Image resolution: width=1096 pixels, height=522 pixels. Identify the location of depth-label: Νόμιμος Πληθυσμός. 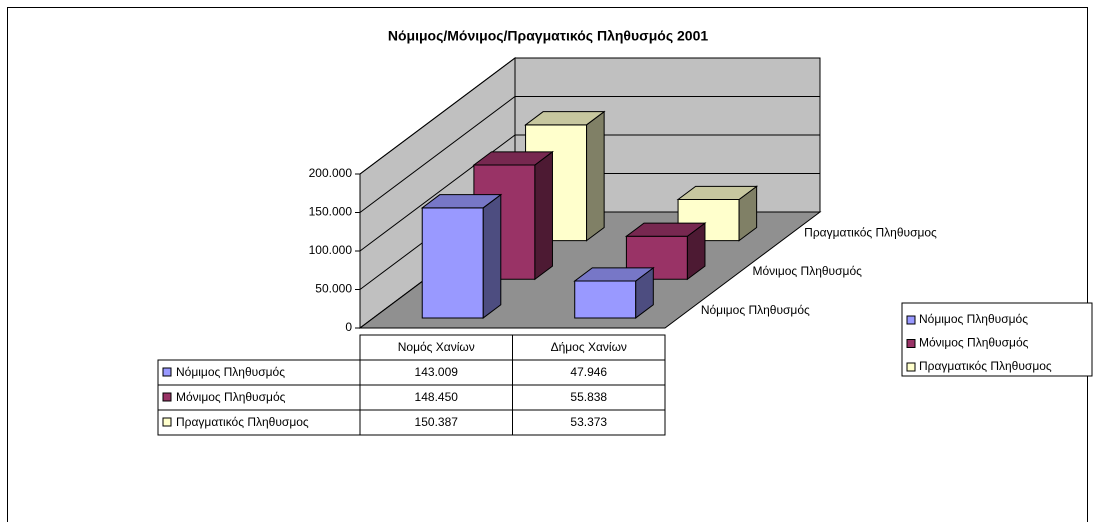
(755, 310).